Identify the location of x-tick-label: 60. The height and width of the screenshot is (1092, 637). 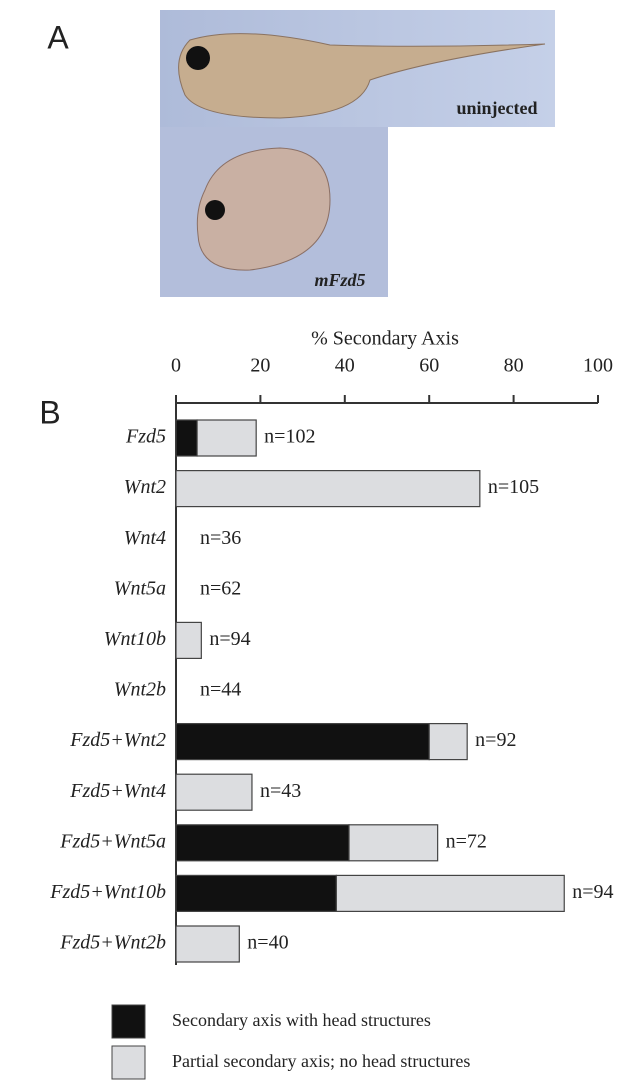
(429, 366).